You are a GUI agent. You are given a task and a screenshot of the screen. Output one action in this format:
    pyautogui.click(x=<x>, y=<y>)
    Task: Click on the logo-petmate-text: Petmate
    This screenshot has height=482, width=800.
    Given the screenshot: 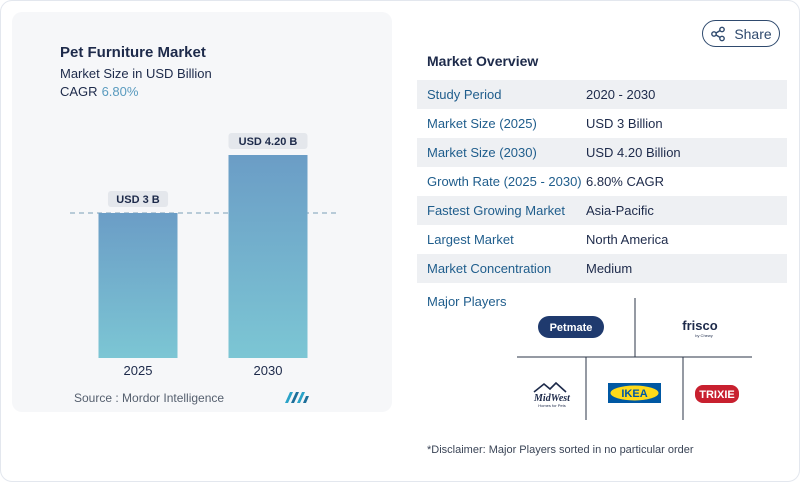 What is the action you would take?
    pyautogui.click(x=571, y=328)
    